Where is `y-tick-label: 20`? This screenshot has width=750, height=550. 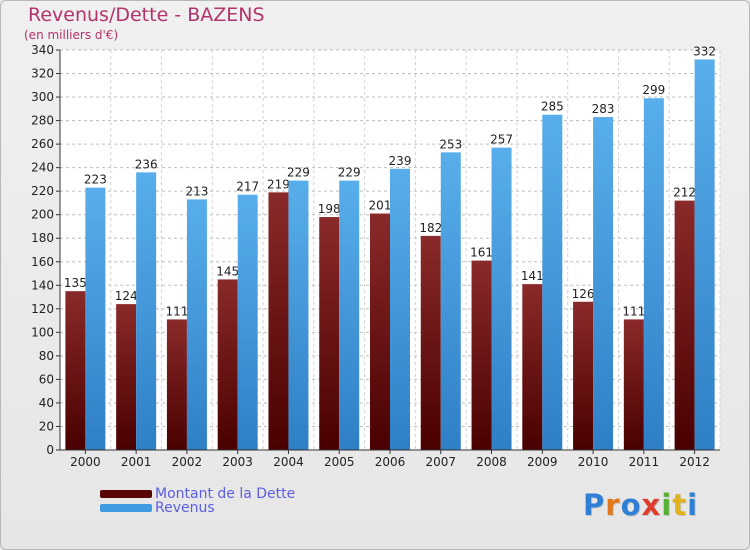
y-tick-label: 20 is located at coordinates (46, 426).